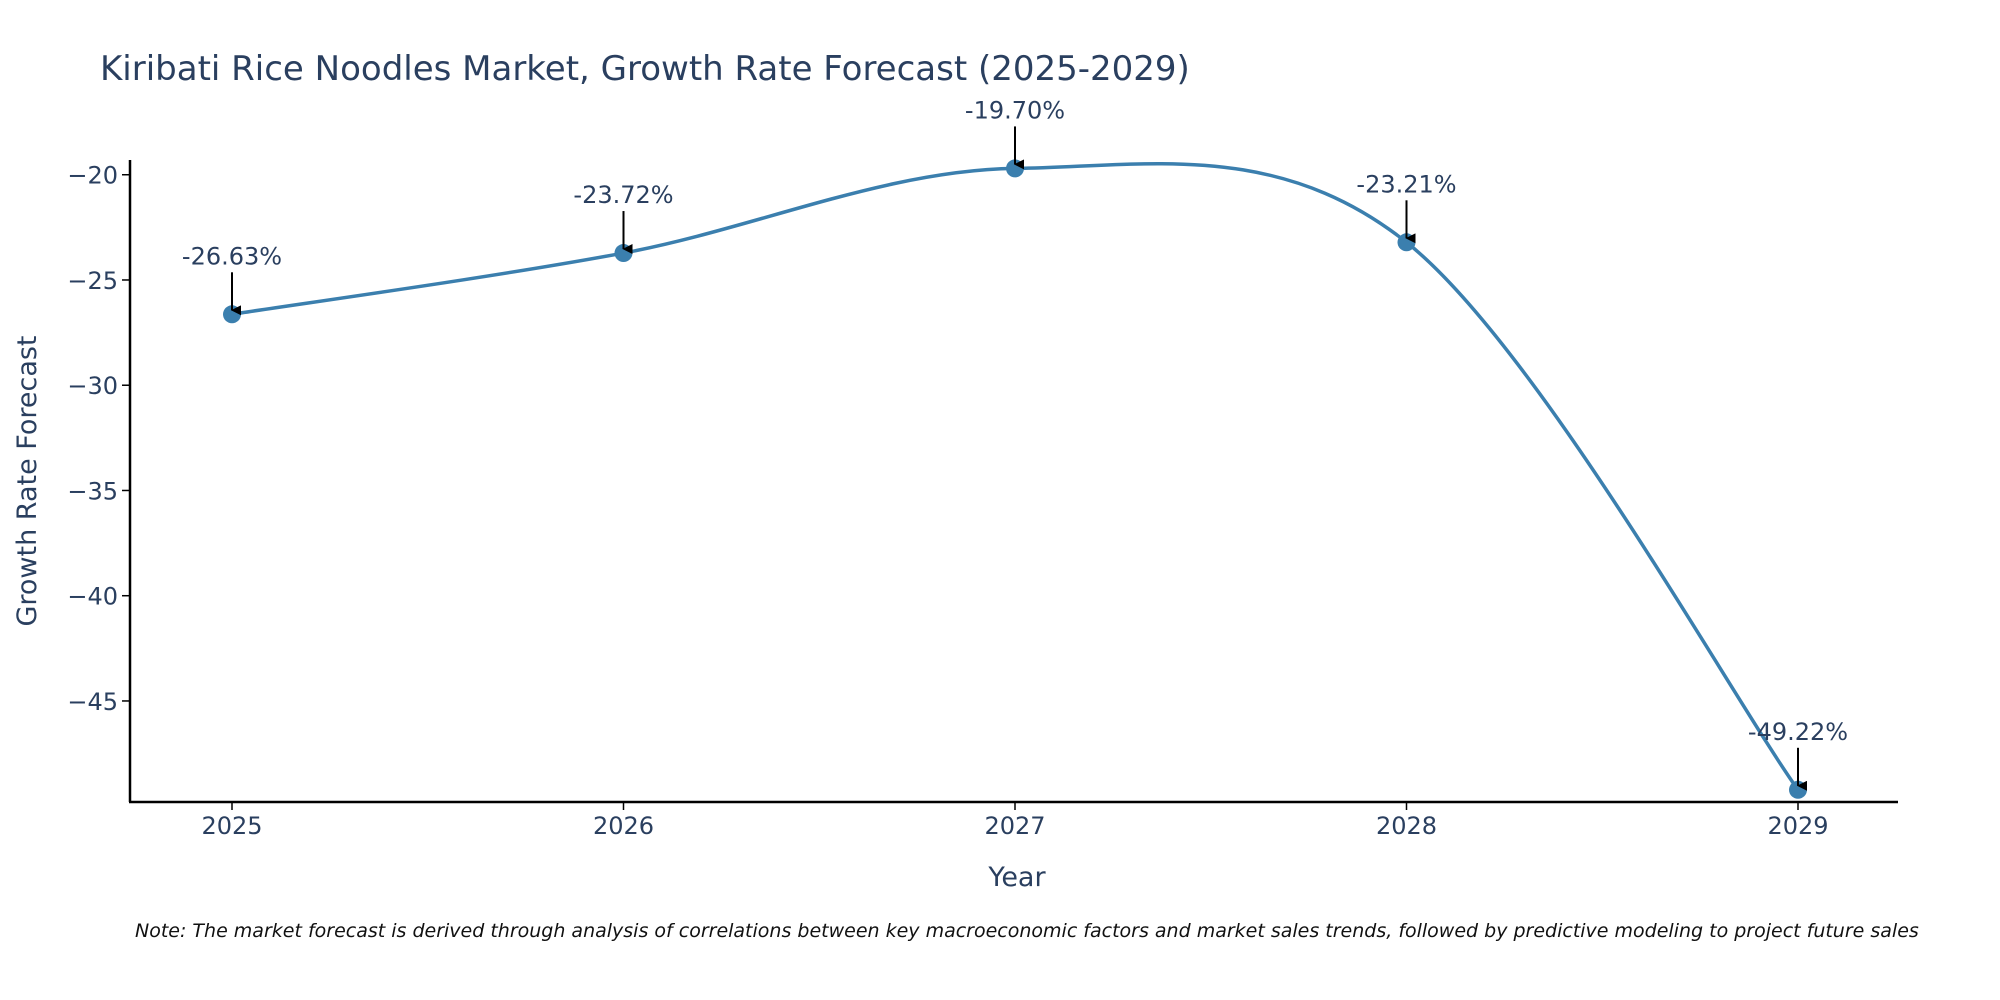 Image resolution: width=2000 pixels, height=1000 pixels. I want to click on y-tick-label: −35, so click(92, 491).